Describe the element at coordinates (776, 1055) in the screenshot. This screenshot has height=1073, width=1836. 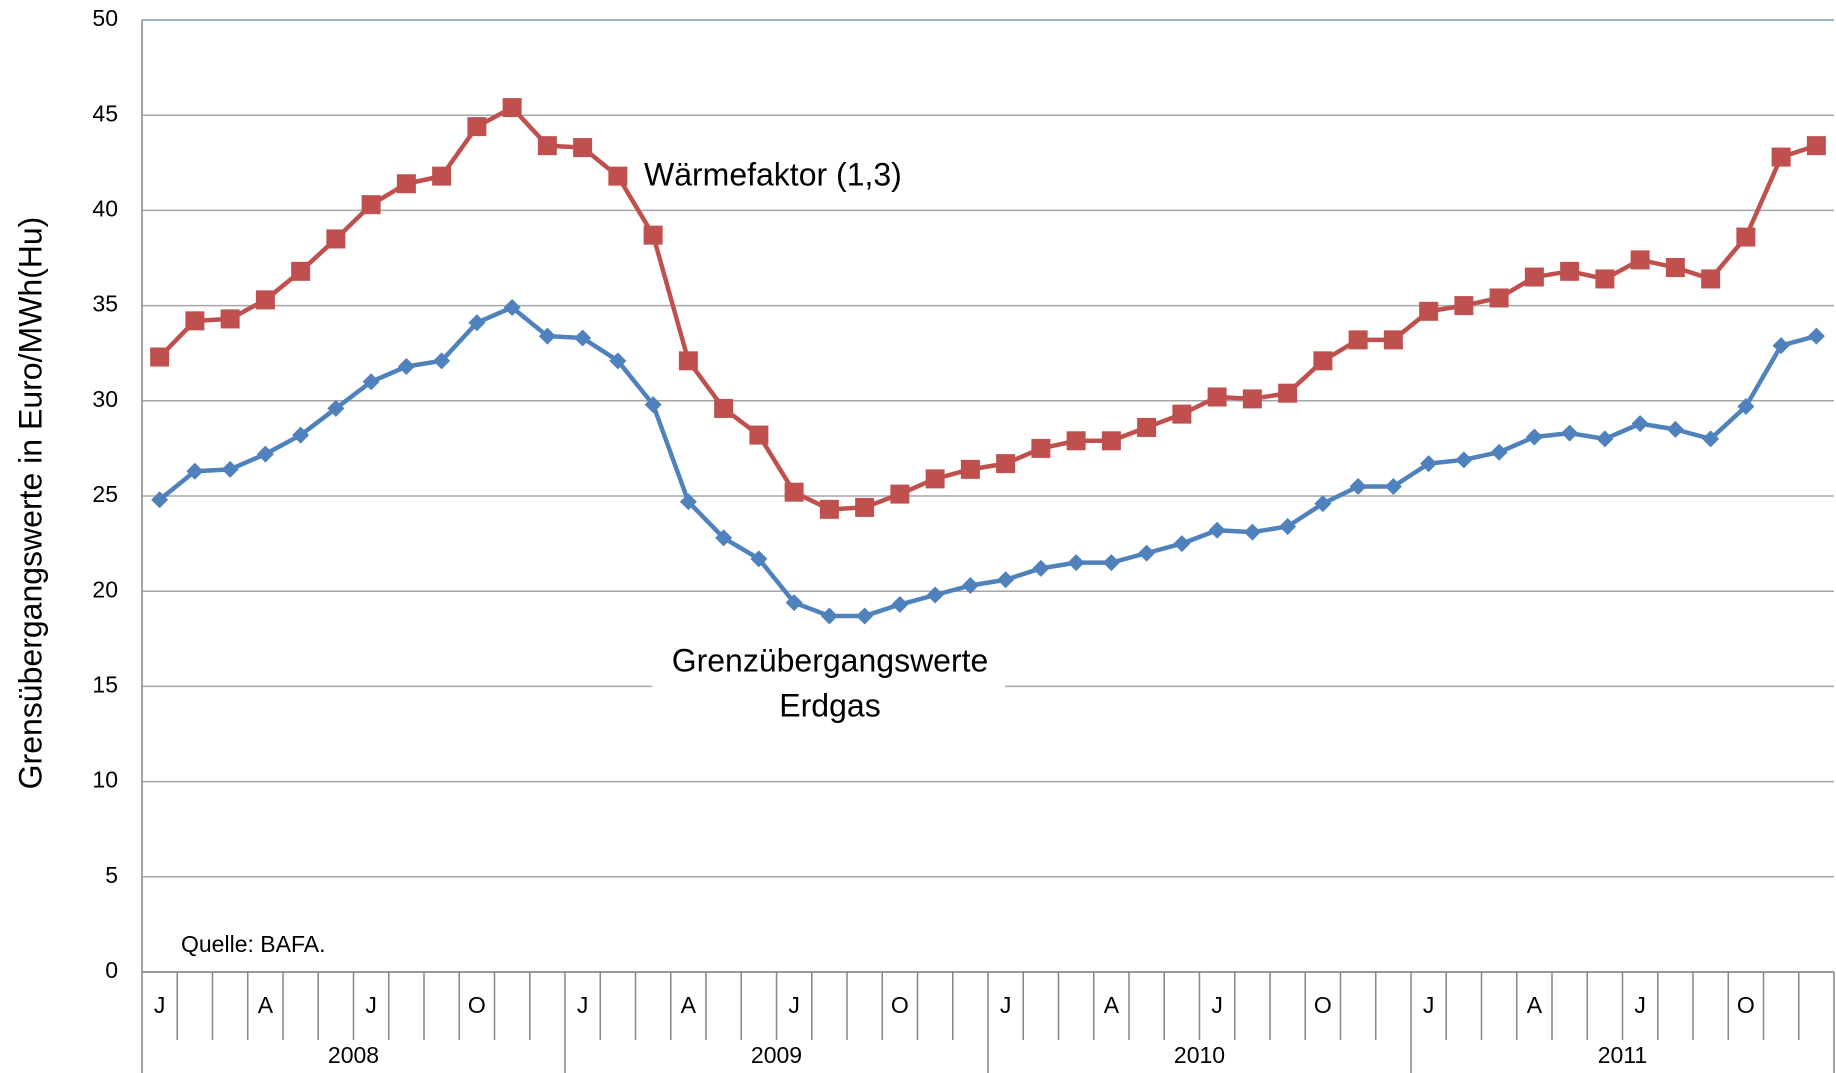
I see `year-label: 2009` at that location.